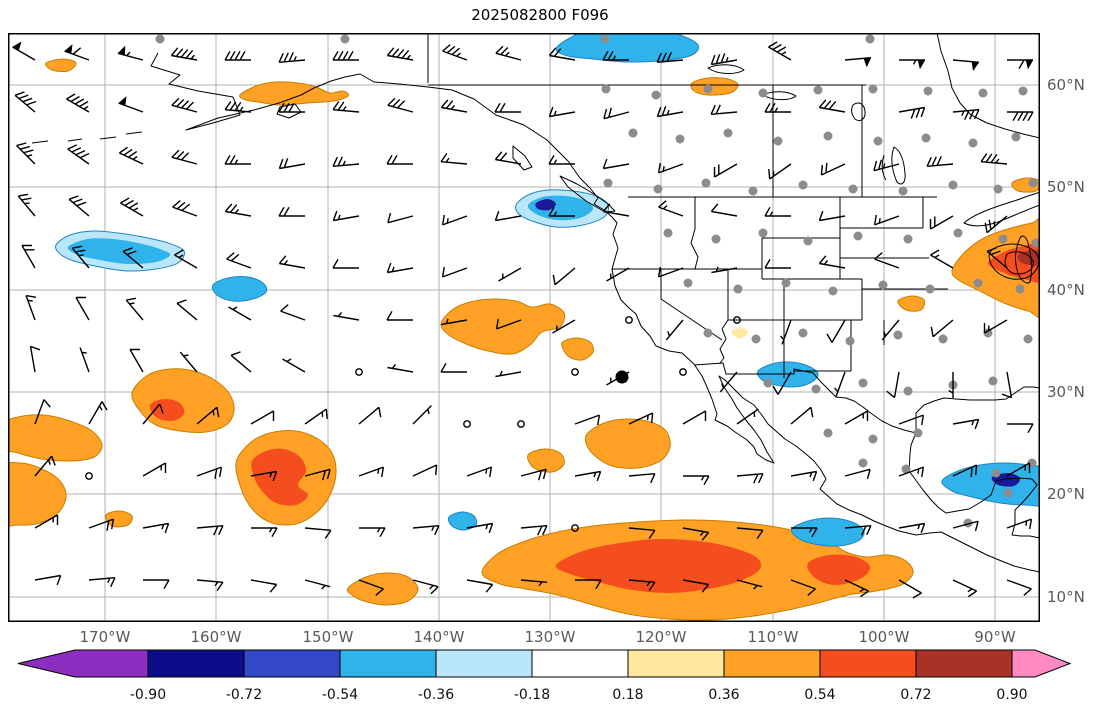  Describe the element at coordinates (884, 637) in the screenshot. I see `lon-tick-label: 100°W` at that location.